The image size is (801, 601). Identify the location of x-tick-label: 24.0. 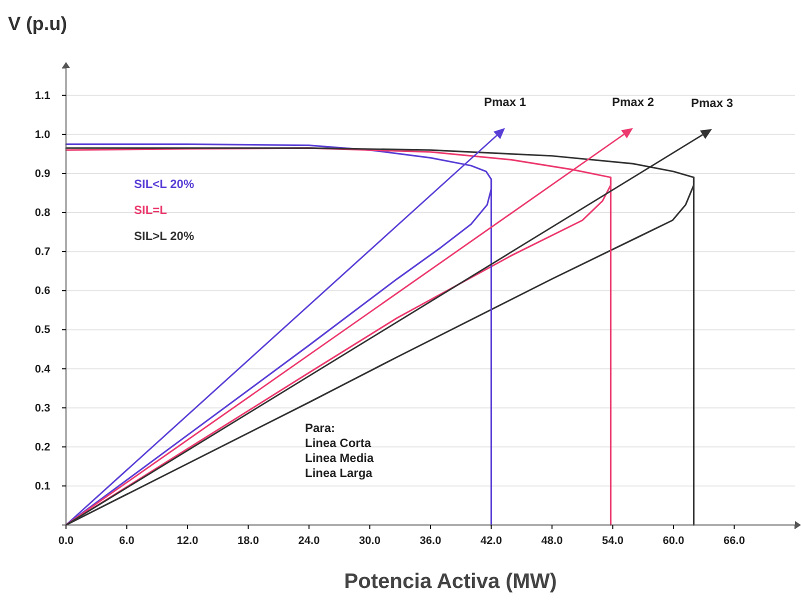
(309, 541).